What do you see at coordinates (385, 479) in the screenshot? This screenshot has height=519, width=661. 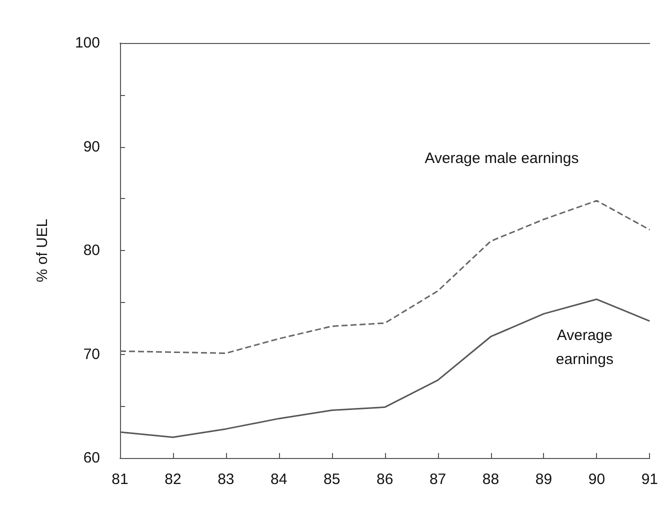 I see `x-tick-label: 86` at bounding box center [385, 479].